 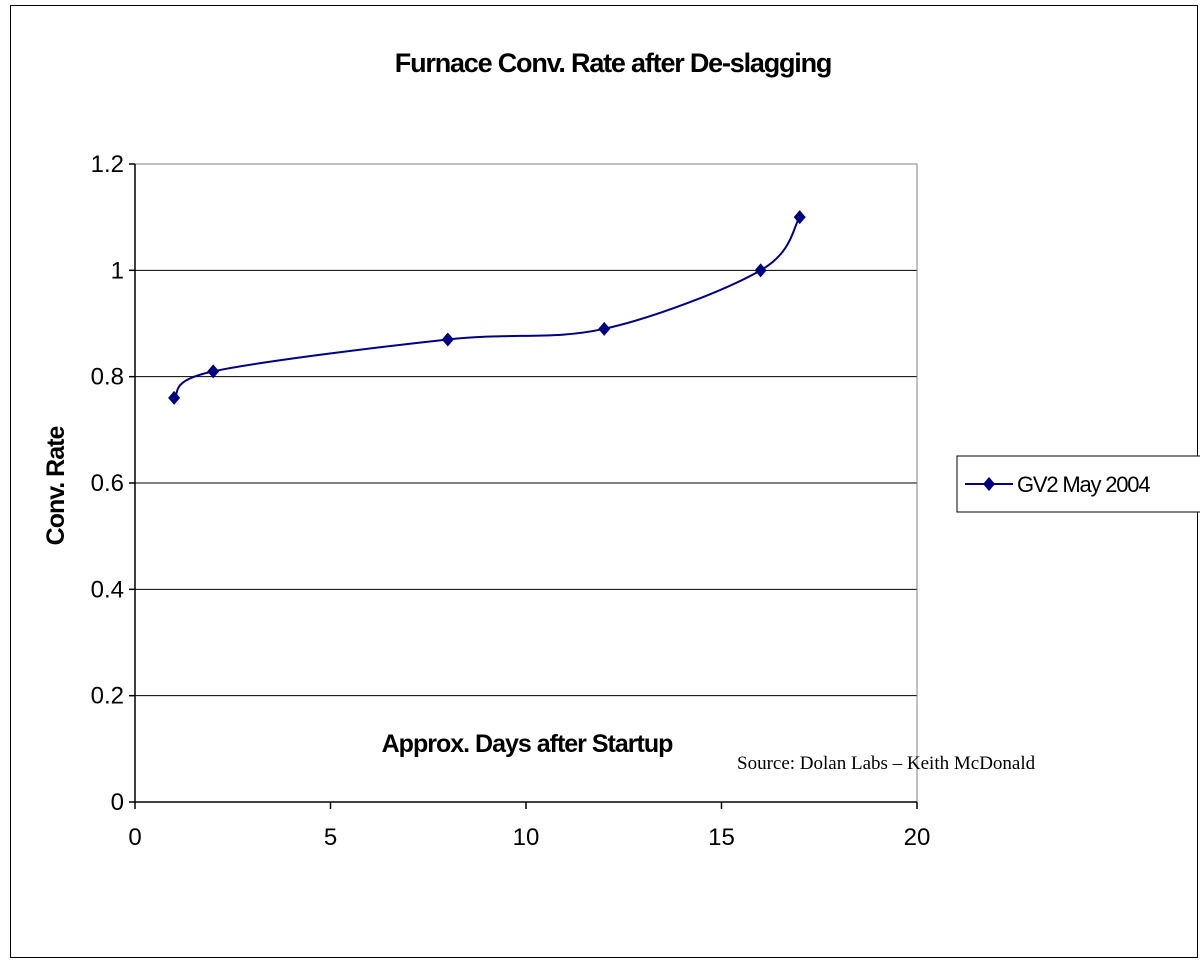 I want to click on y-tick-label: 0.6, so click(x=107, y=483).